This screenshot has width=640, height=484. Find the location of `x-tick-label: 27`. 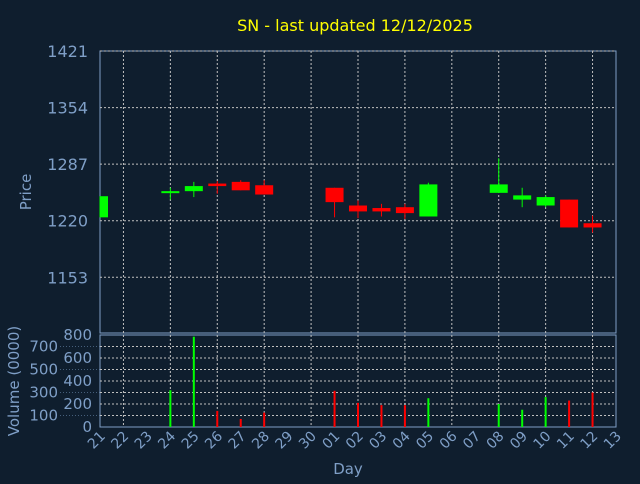

x-tick-label: 27 is located at coordinates (238, 441).